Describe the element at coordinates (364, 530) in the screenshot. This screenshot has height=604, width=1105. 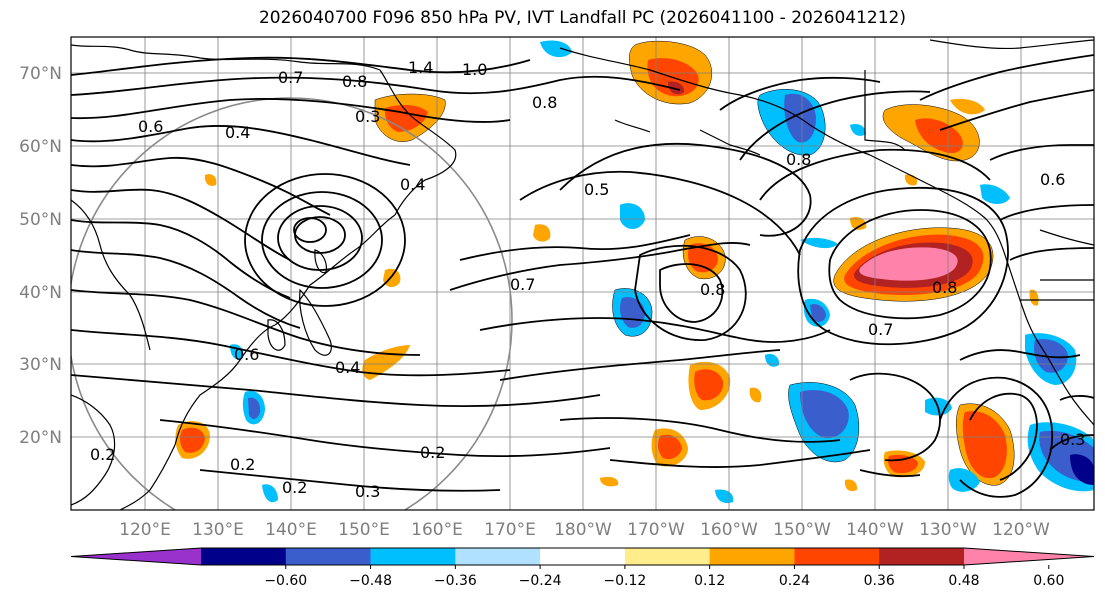
I see `lon-label: 150°E` at that location.